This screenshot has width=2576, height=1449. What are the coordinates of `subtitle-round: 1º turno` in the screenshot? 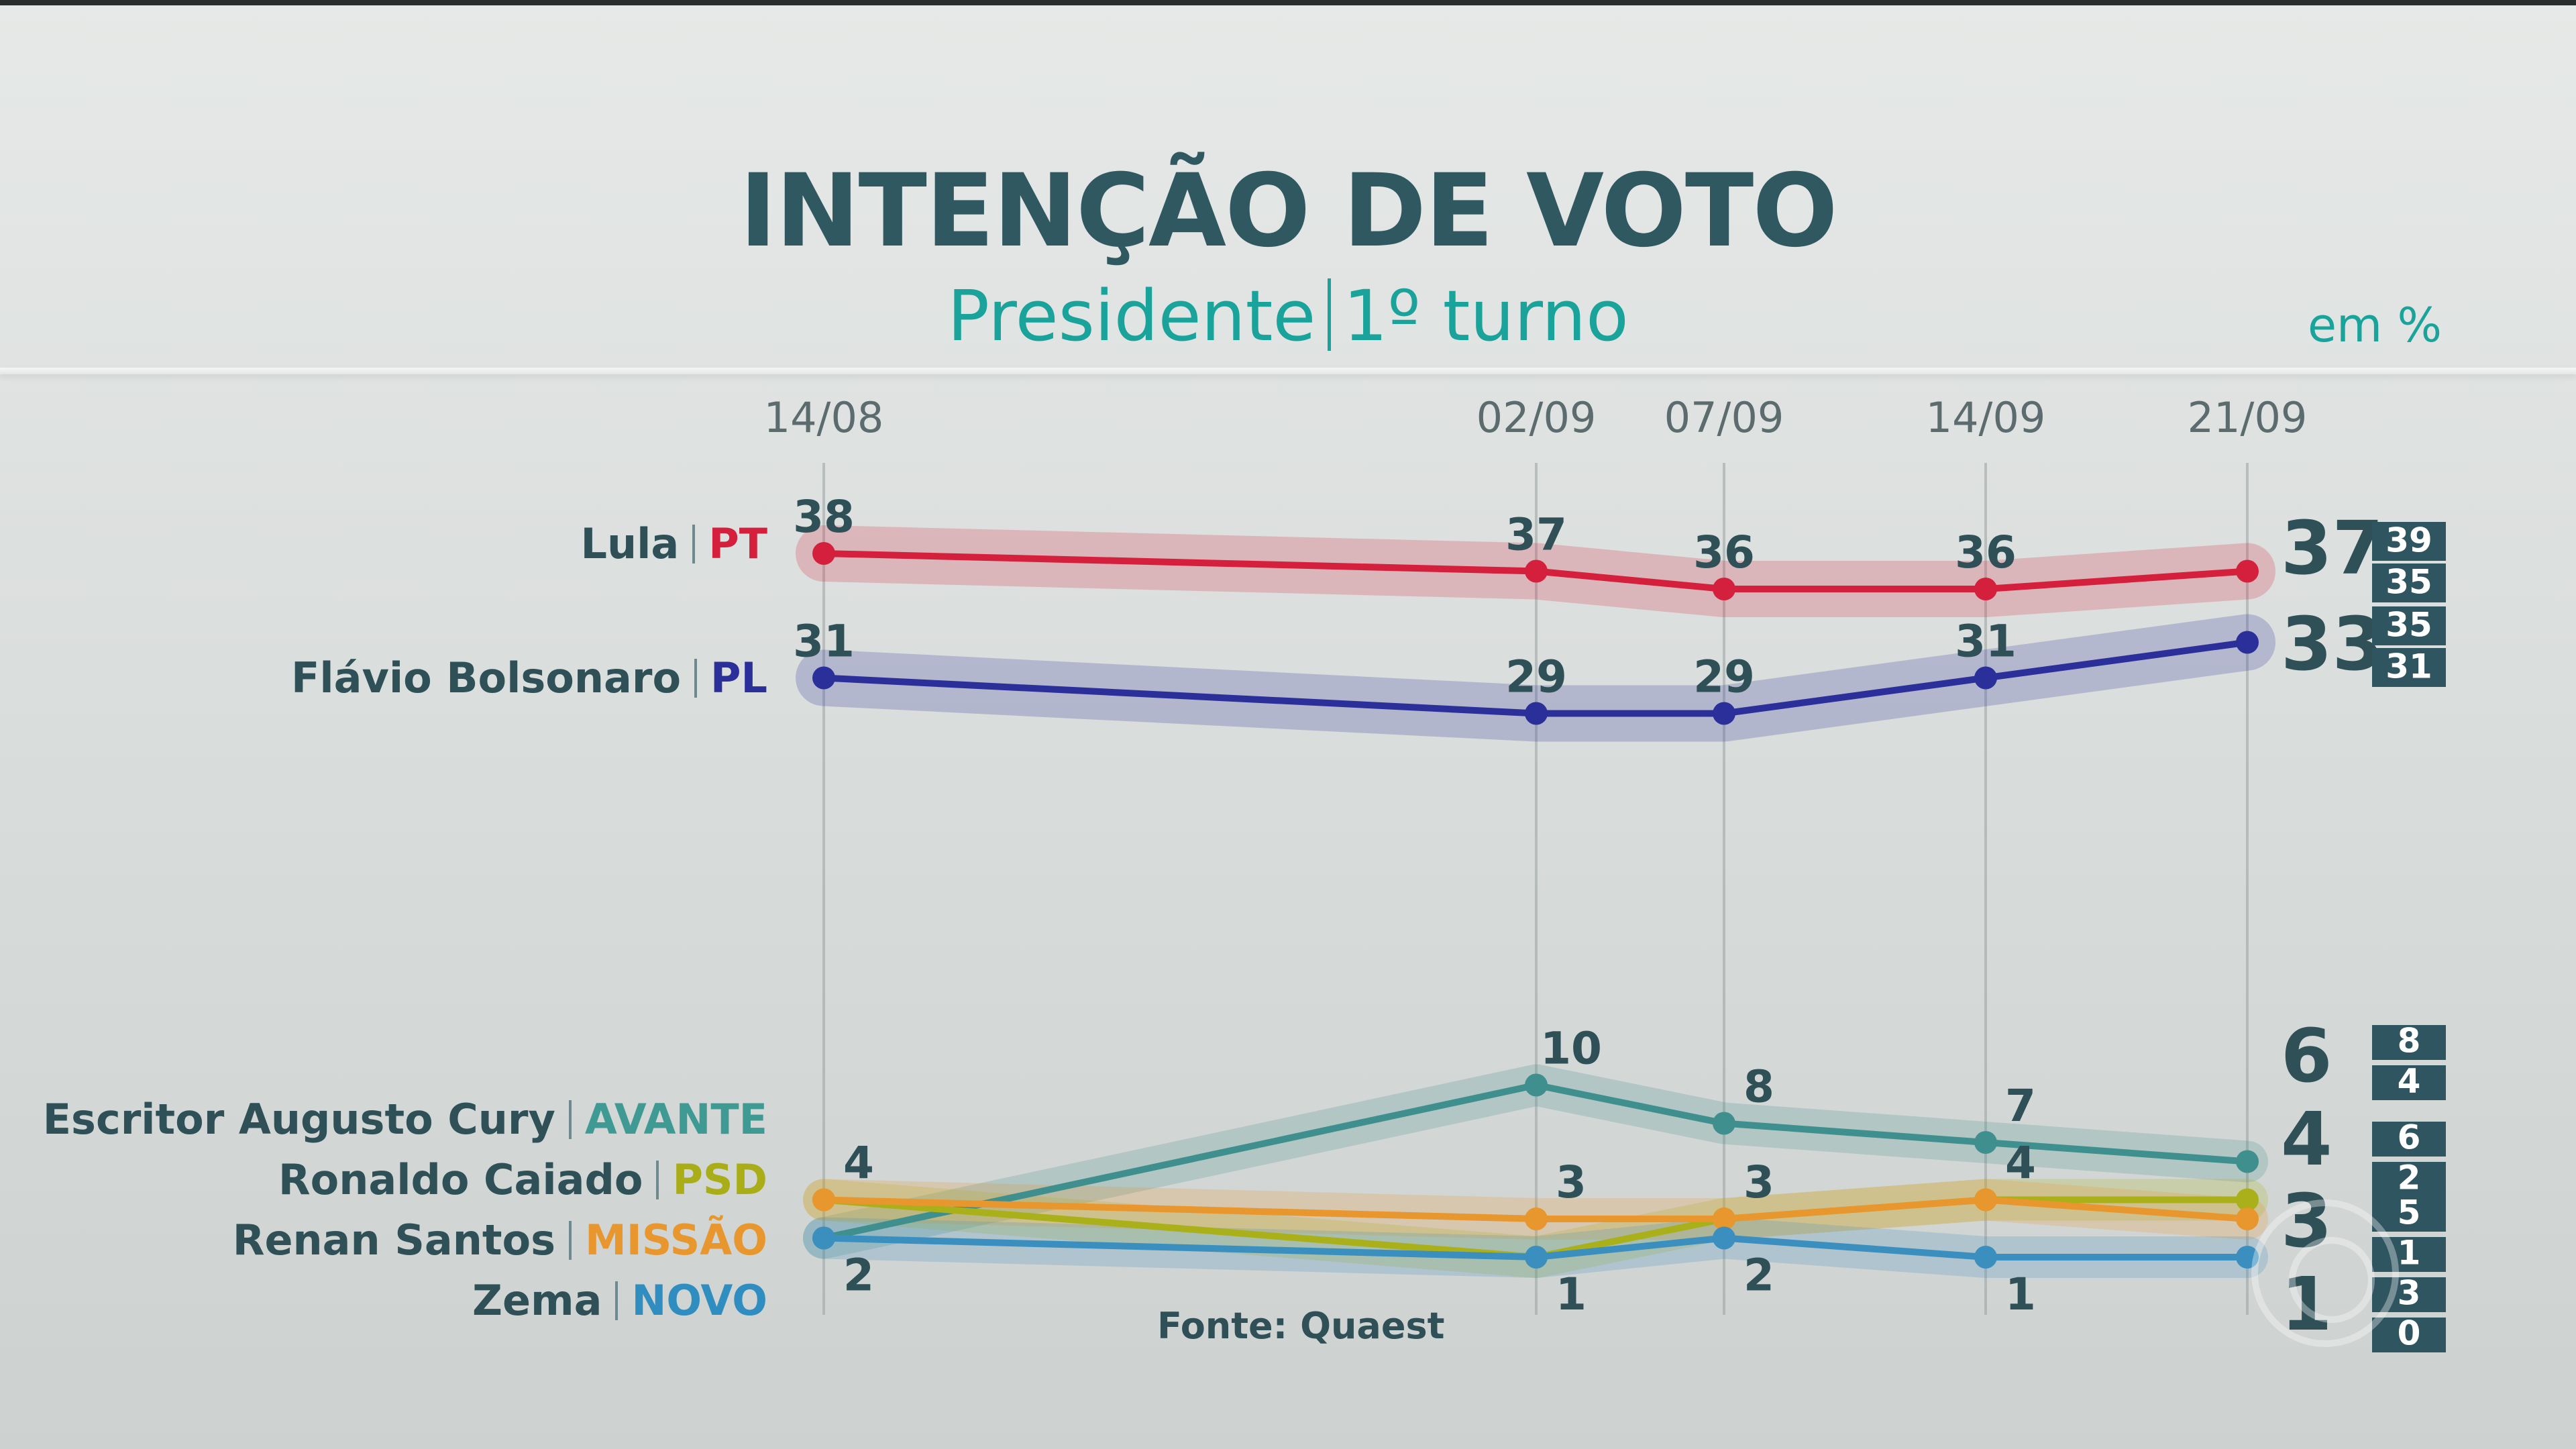 It's located at (1486, 316).